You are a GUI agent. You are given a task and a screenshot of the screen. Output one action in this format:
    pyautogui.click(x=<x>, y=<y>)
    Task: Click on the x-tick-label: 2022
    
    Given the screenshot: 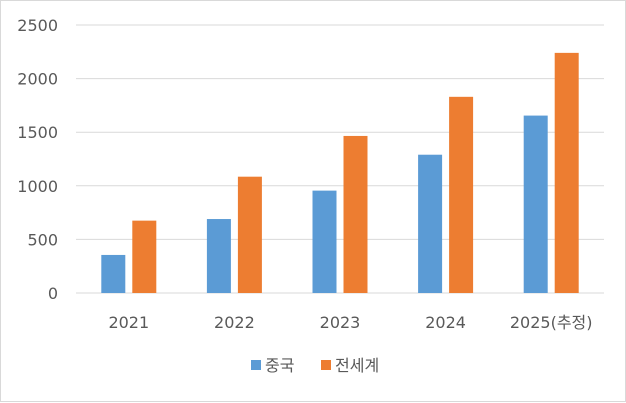 What is the action you would take?
    pyautogui.click(x=234, y=322)
    